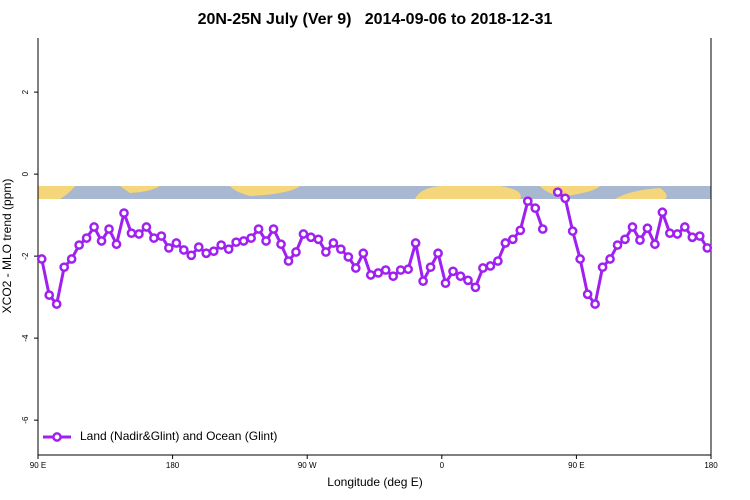 This screenshot has width=750, height=500. What do you see at coordinates (374, 482) in the screenshot?
I see `x-axis-title: Longitude (deg E)` at bounding box center [374, 482].